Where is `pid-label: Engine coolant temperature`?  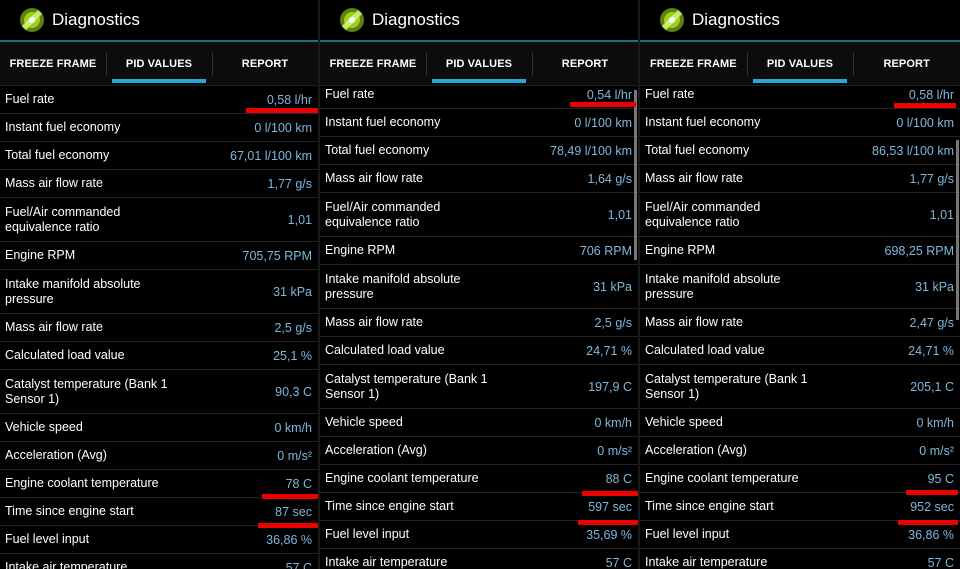
pid-label: Engine coolant temperature is located at coordinates (82, 483).